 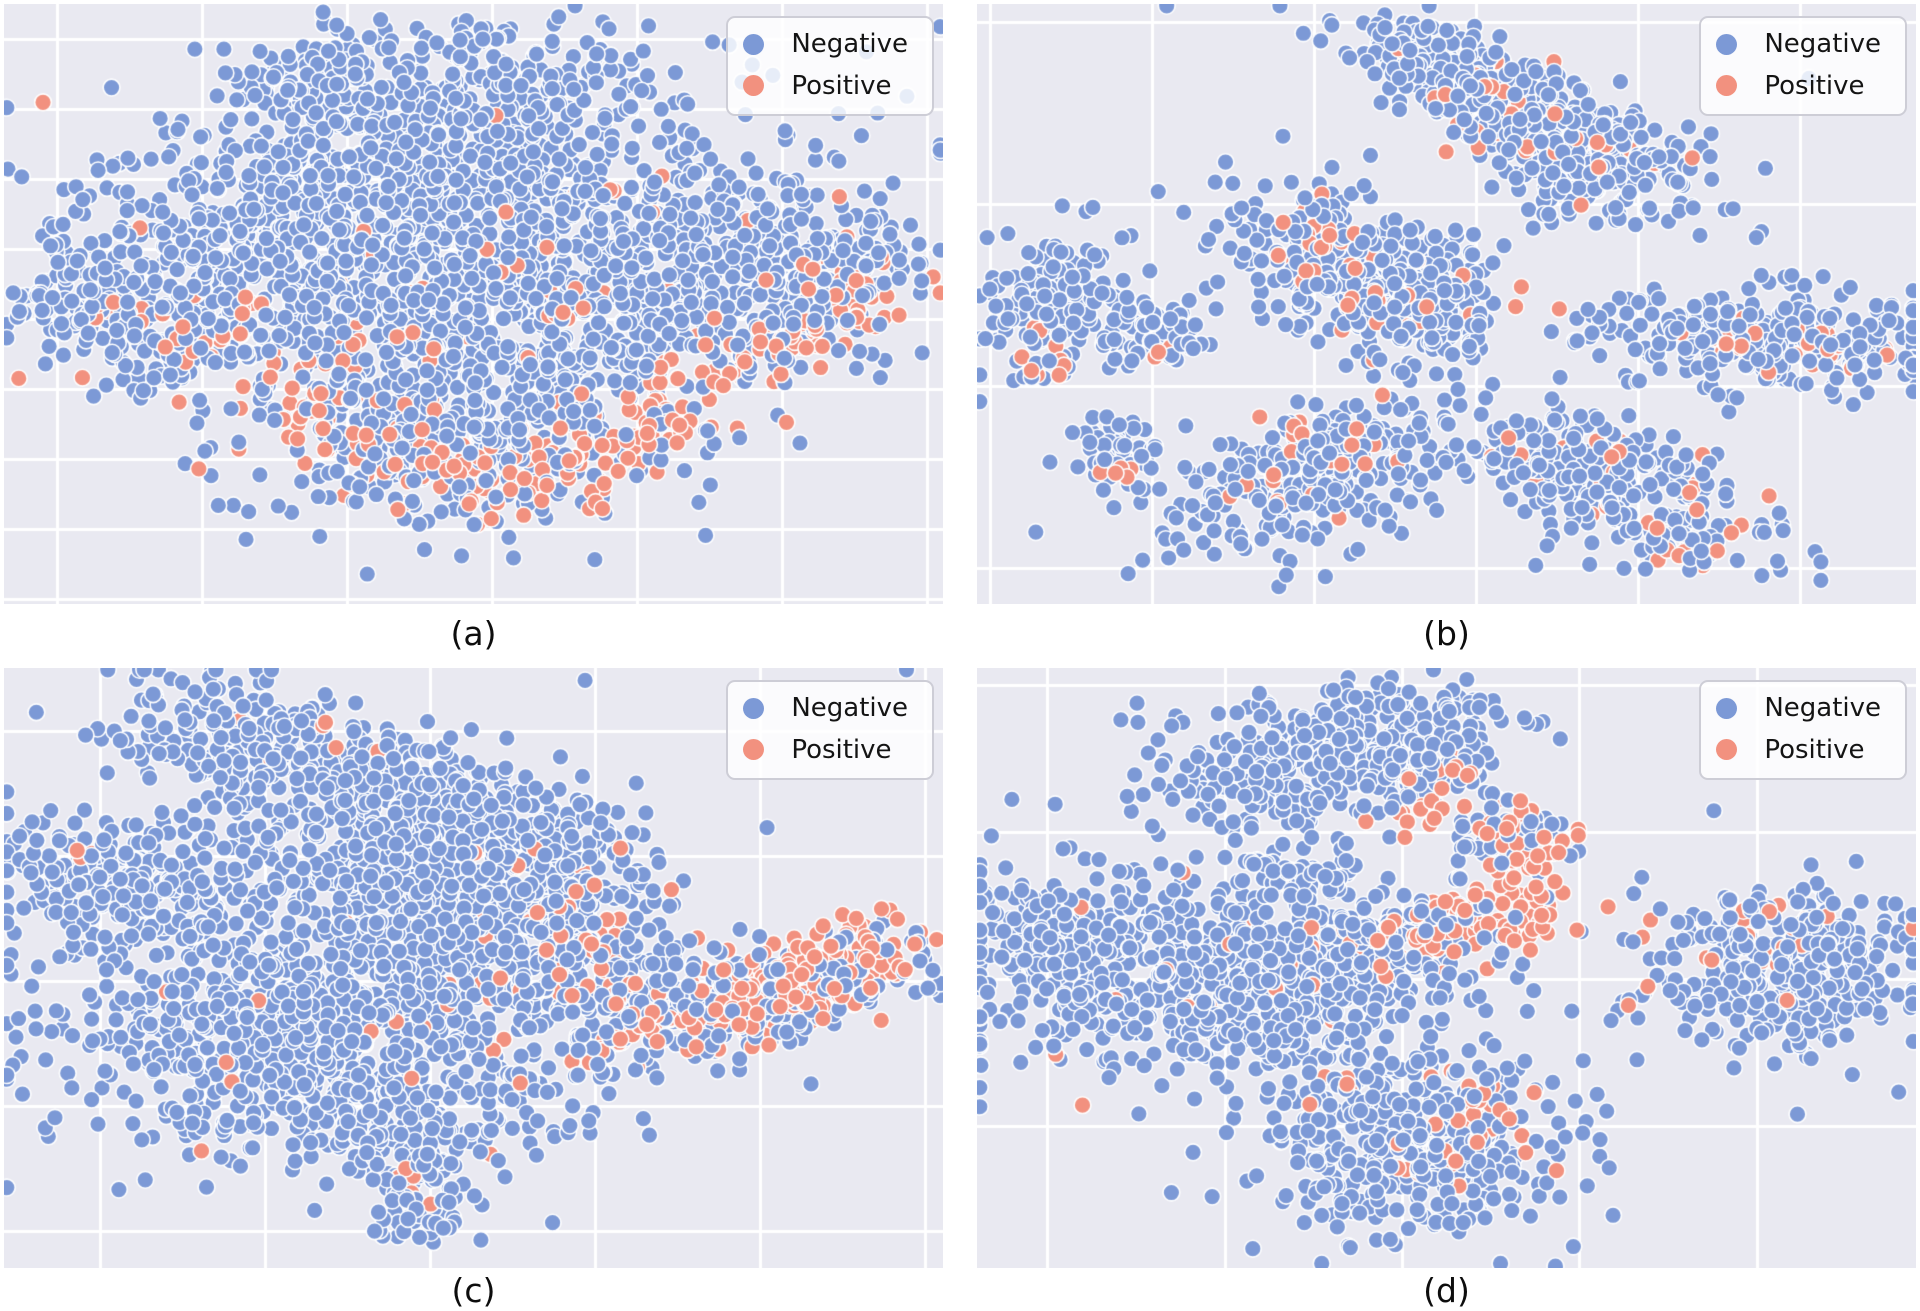 What do you see at coordinates (473, 633) in the screenshot?
I see `panel-caption-a: (a)` at bounding box center [473, 633].